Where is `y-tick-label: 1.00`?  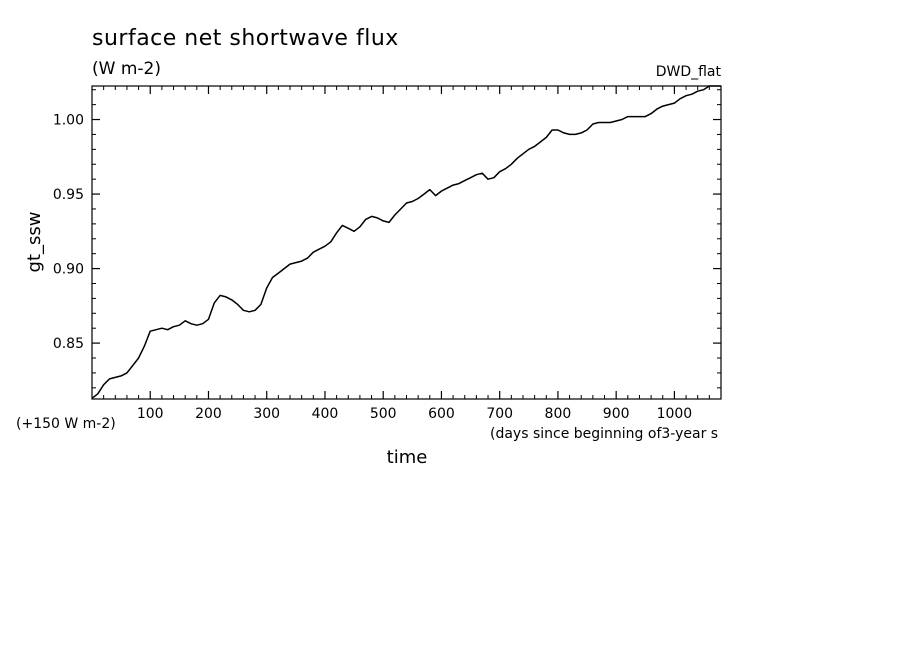
y-tick-label: 1.00 is located at coordinates (68, 121).